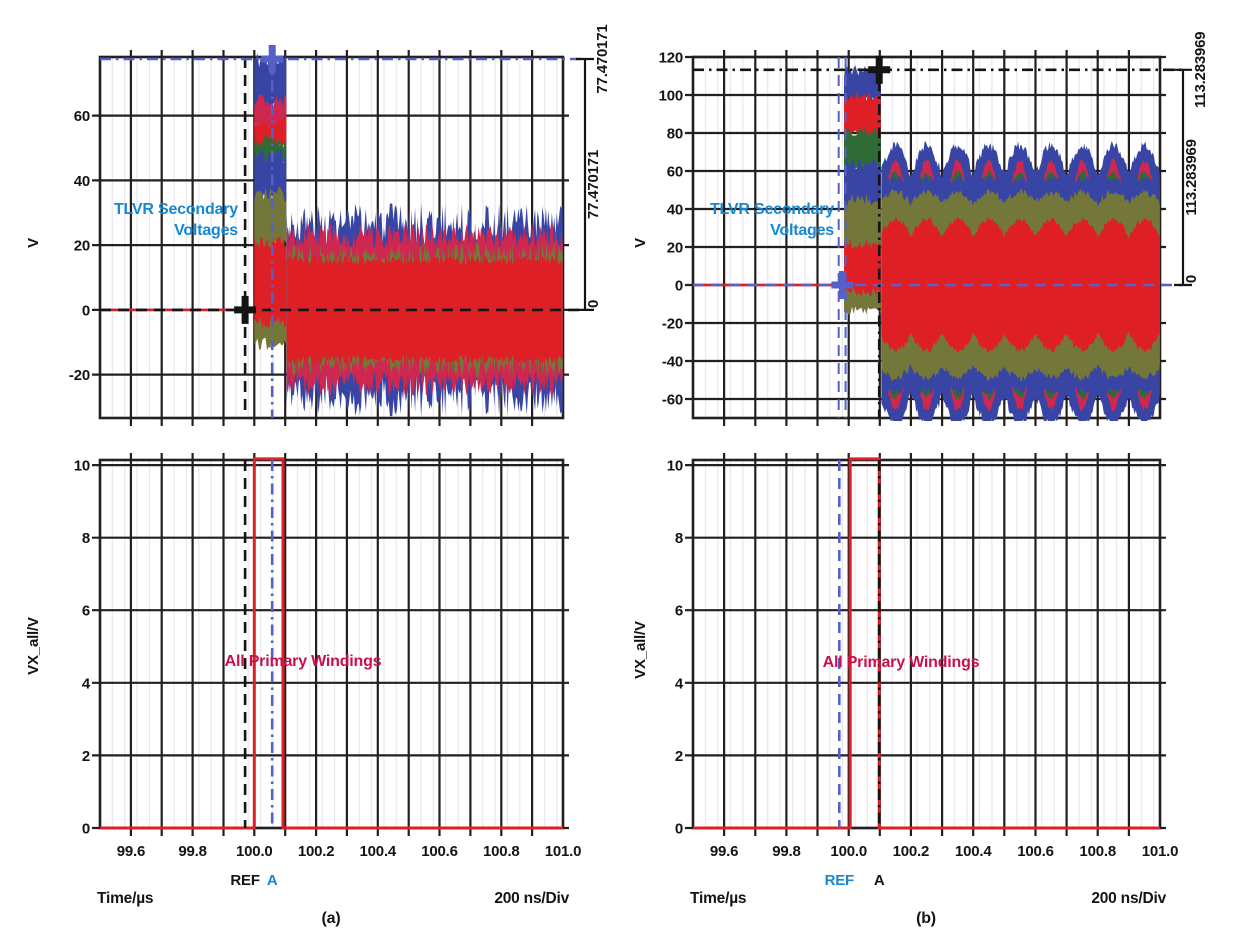 The width and height of the screenshot is (1253, 937). Describe the element at coordinates (675, 134) in the screenshot. I see `y-tick-label: 80` at that location.